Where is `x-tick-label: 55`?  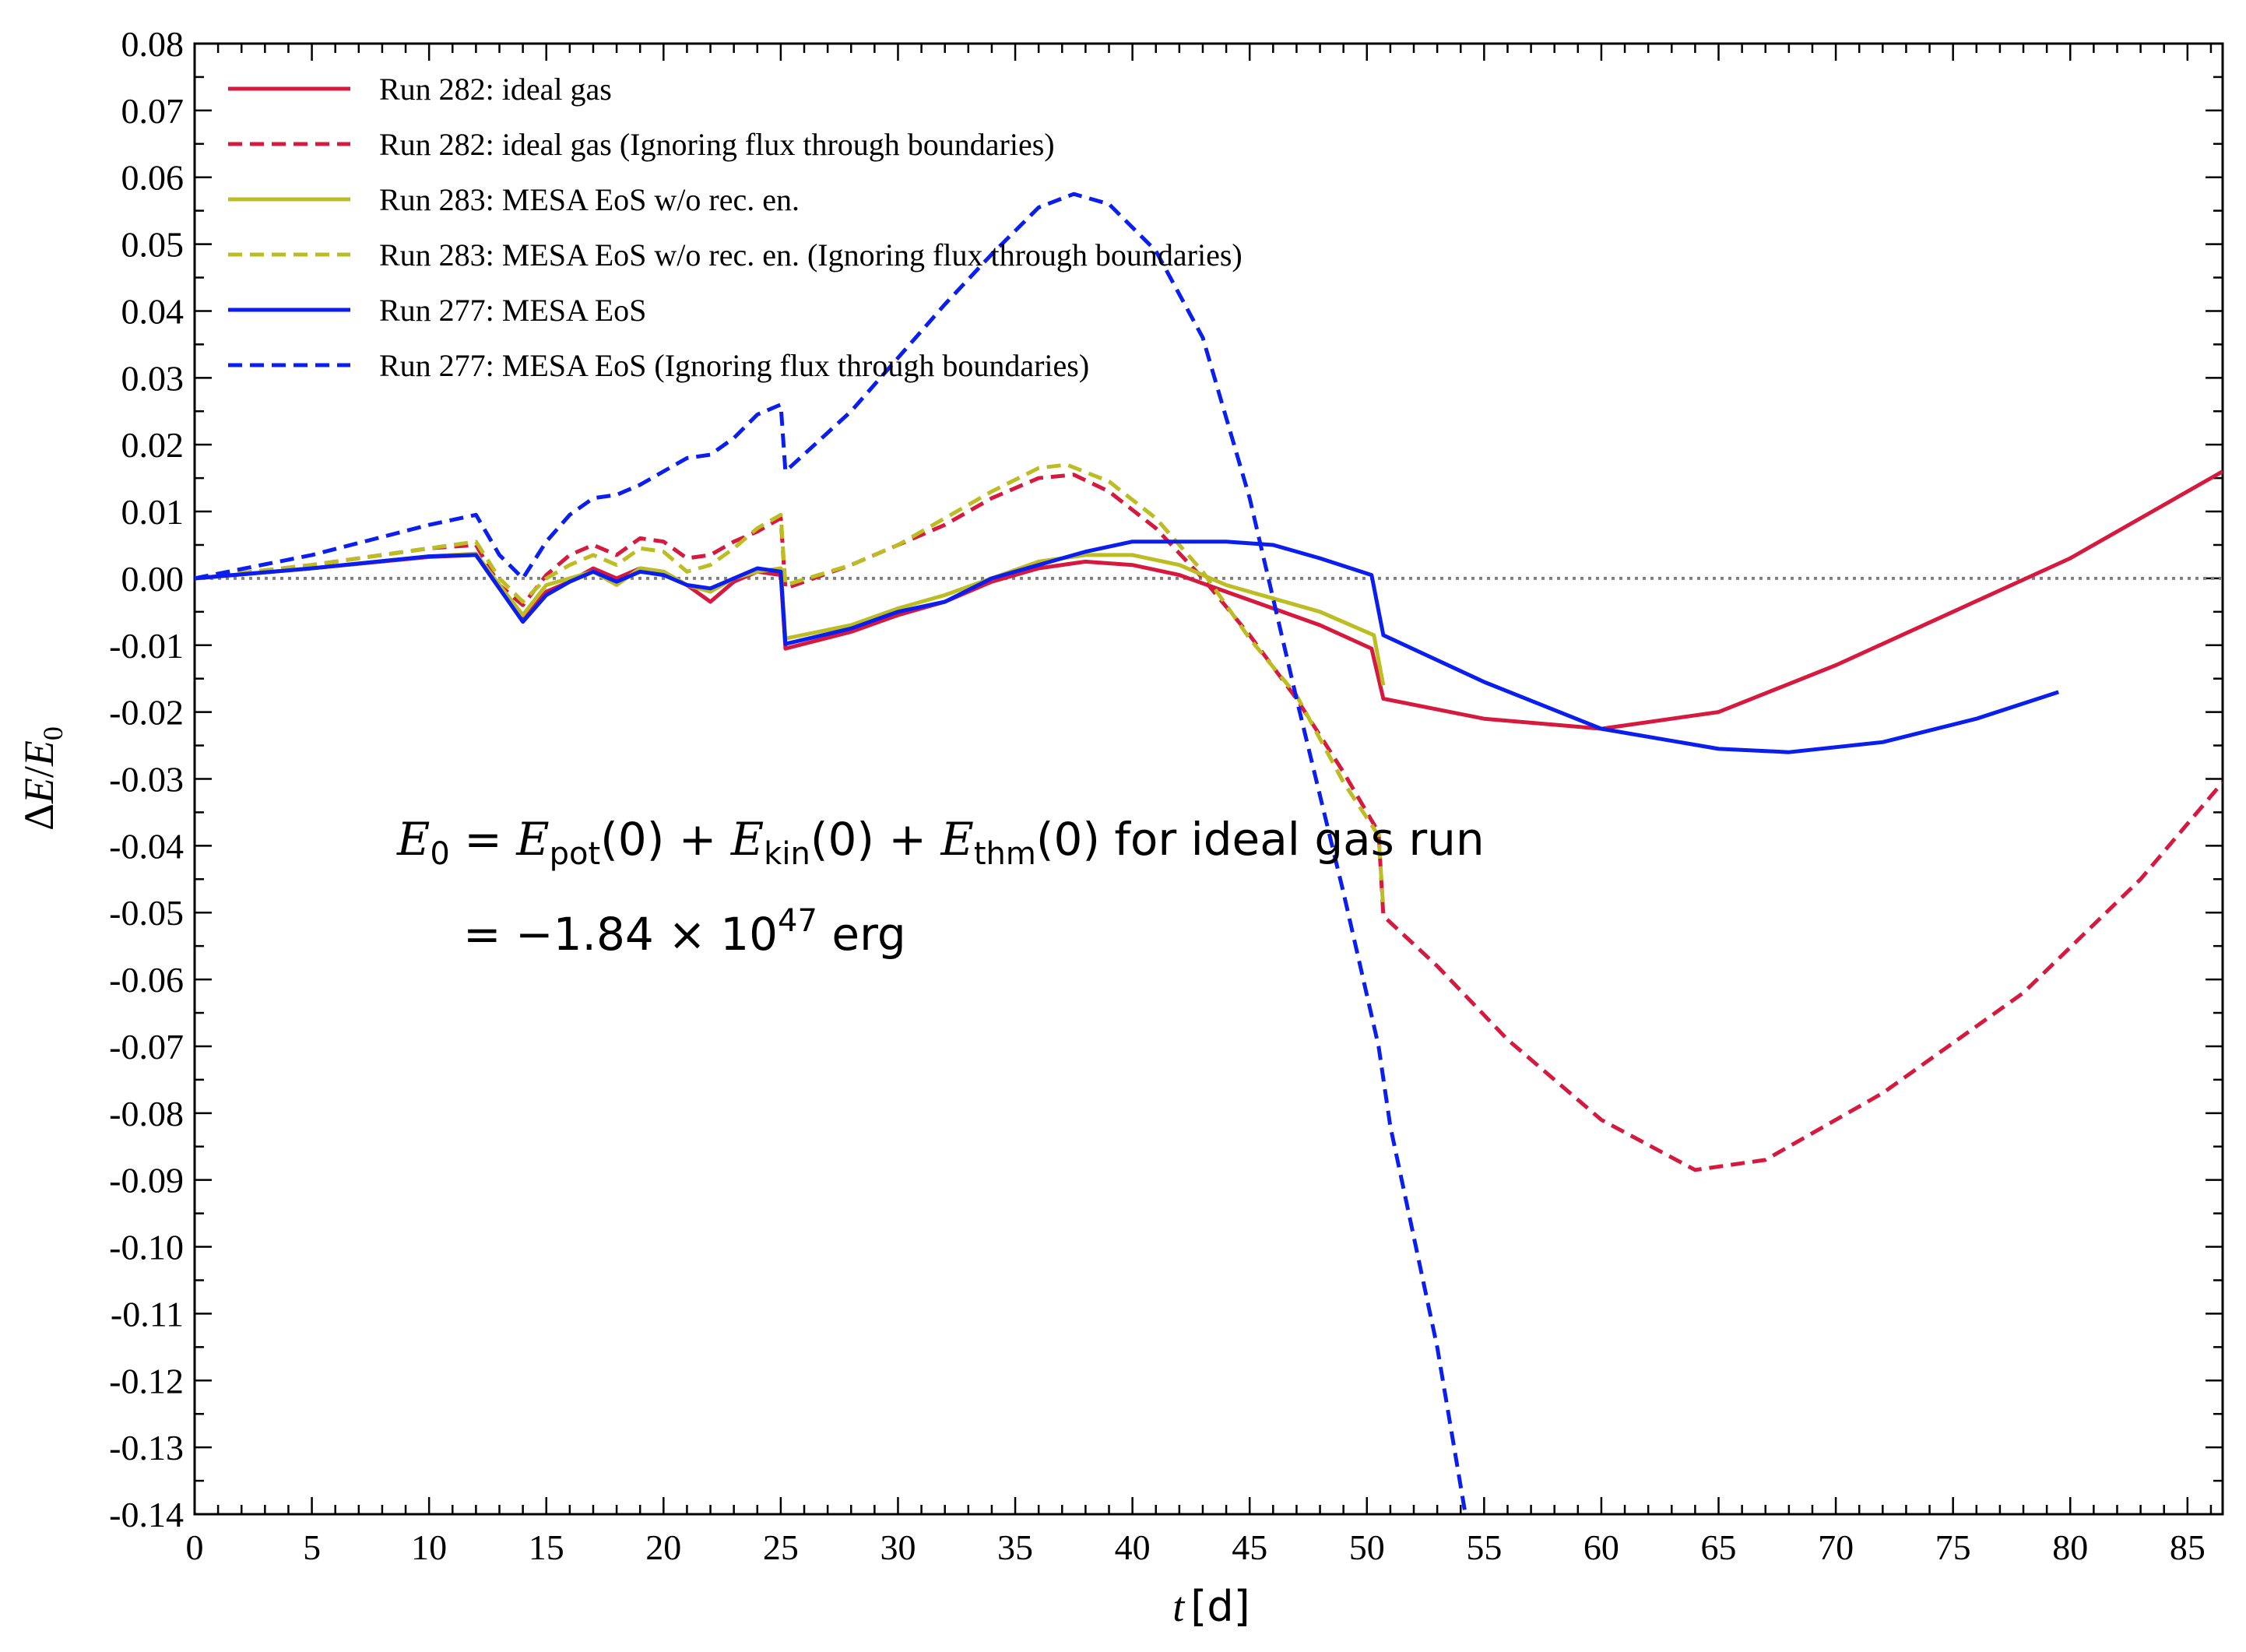 x-tick-label: 55 is located at coordinates (1484, 1547).